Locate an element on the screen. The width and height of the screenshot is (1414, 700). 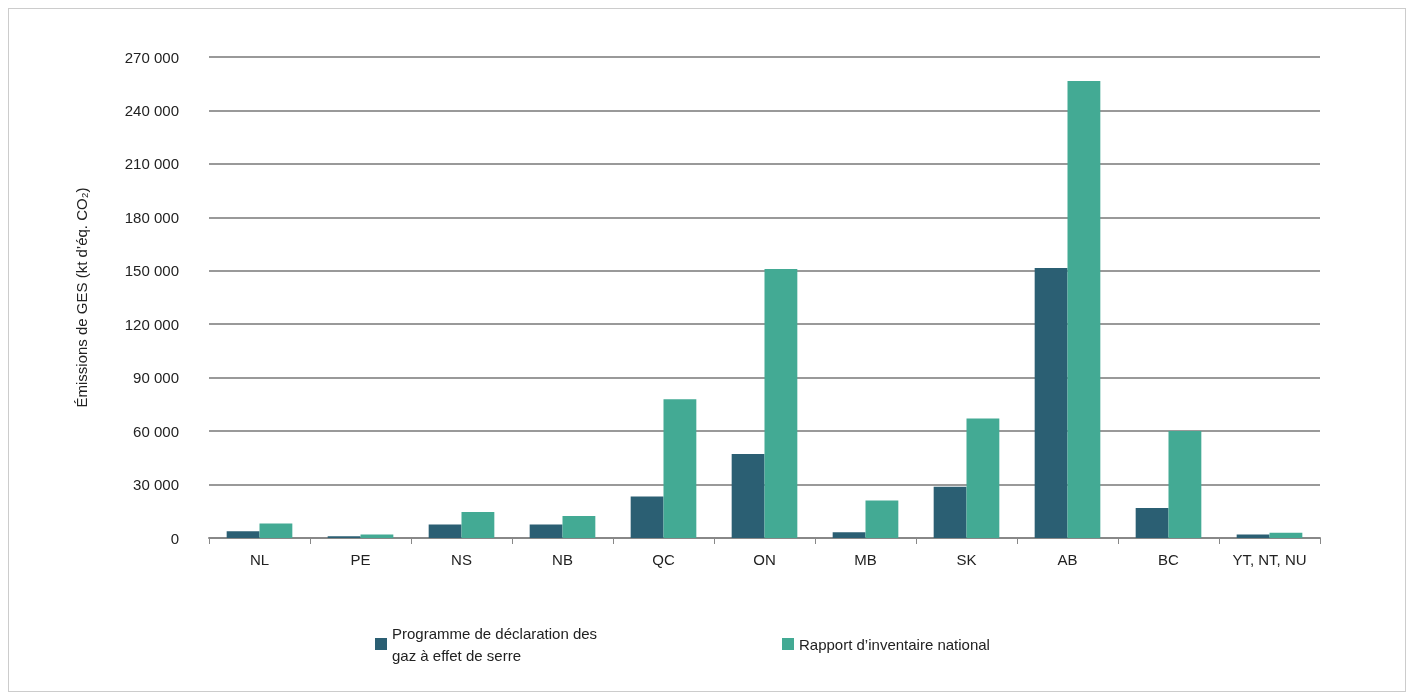
x-tick-label: NL is located at coordinates (259, 559).